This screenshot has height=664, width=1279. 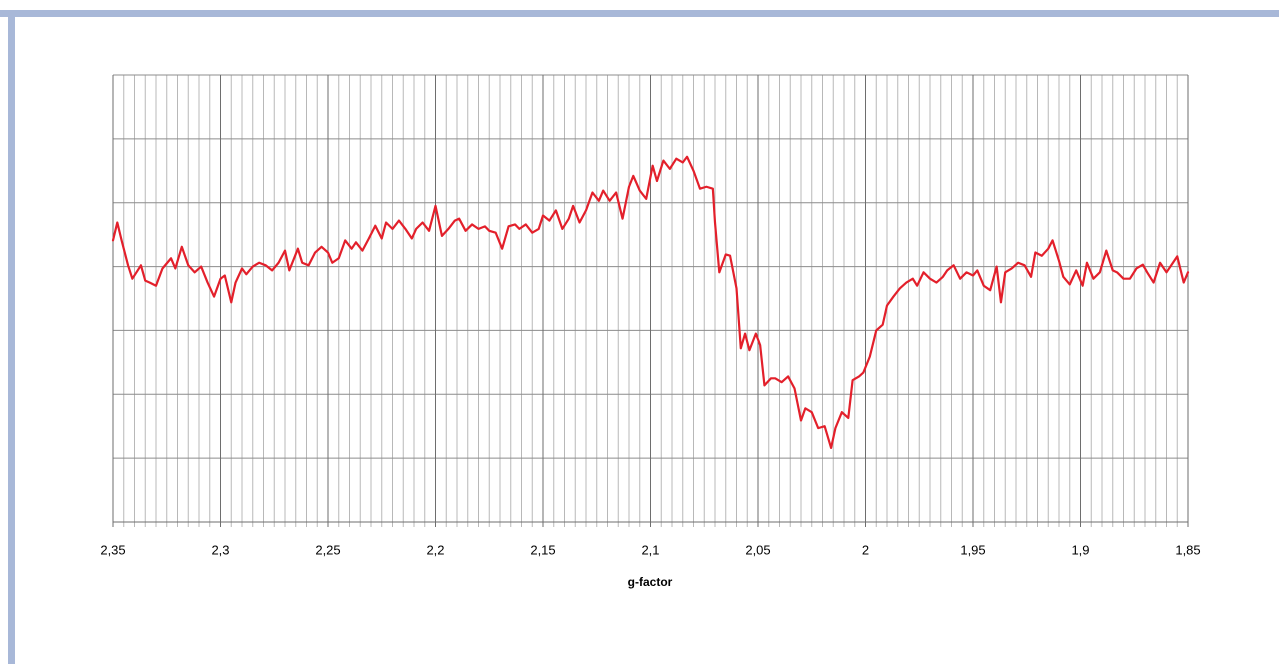 I want to click on x-tick-label: 1,95, so click(x=972, y=549).